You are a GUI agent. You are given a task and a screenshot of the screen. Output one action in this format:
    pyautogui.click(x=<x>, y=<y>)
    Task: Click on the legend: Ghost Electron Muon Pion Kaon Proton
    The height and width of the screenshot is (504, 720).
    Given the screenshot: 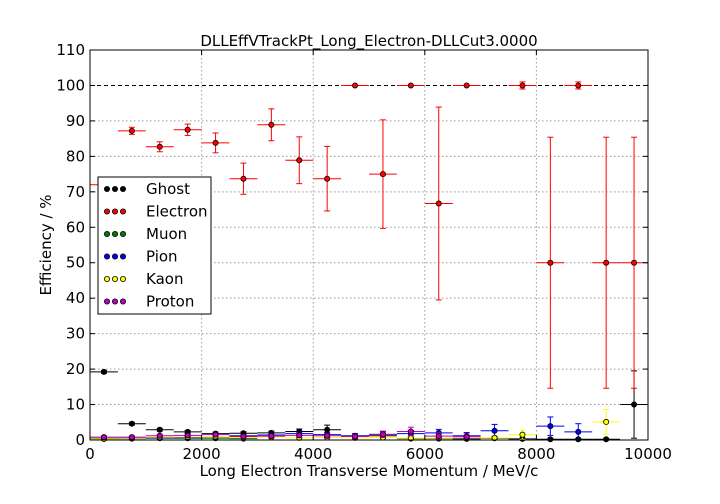 What is the action you would take?
    pyautogui.click(x=154, y=245)
    